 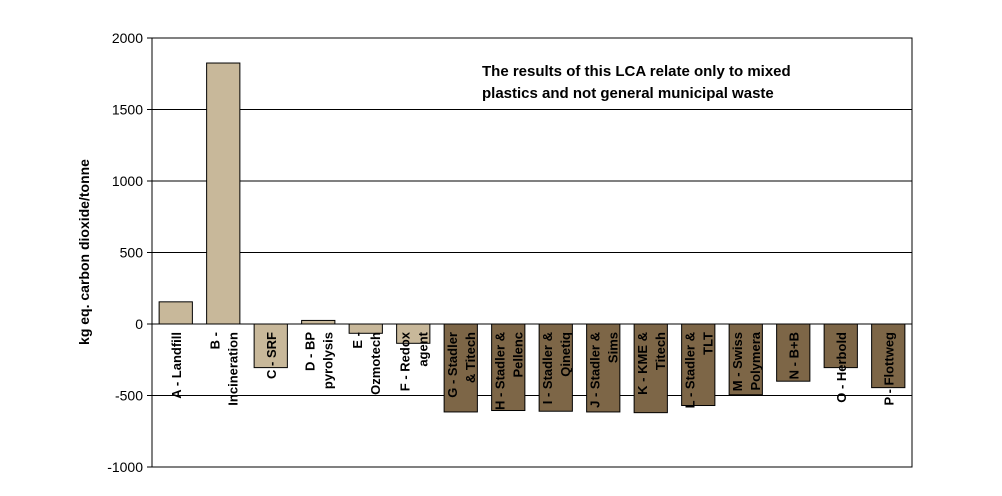 What do you see at coordinates (452, 365) in the screenshot?
I see `category-label: G - Stadler` at bounding box center [452, 365].